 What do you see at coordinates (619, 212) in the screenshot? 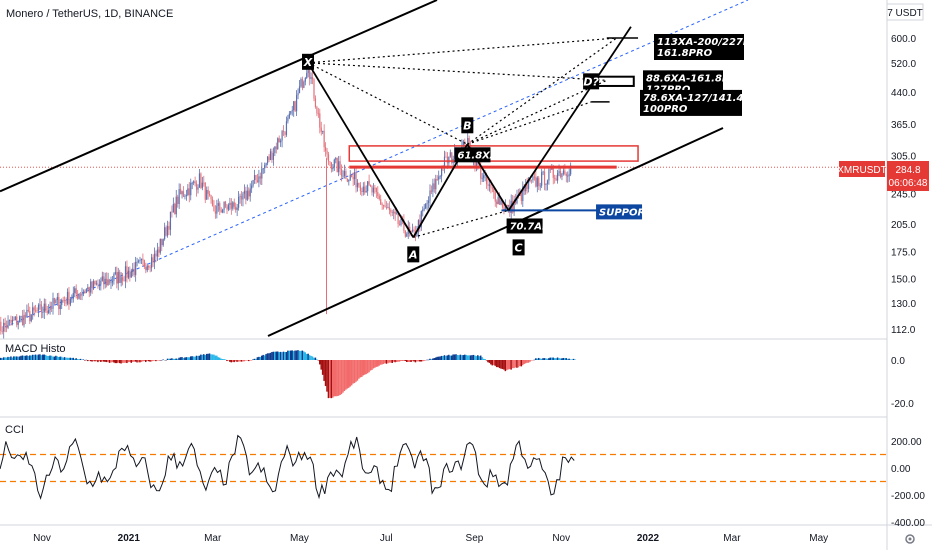
I see `support-annotation-box` at bounding box center [619, 212].